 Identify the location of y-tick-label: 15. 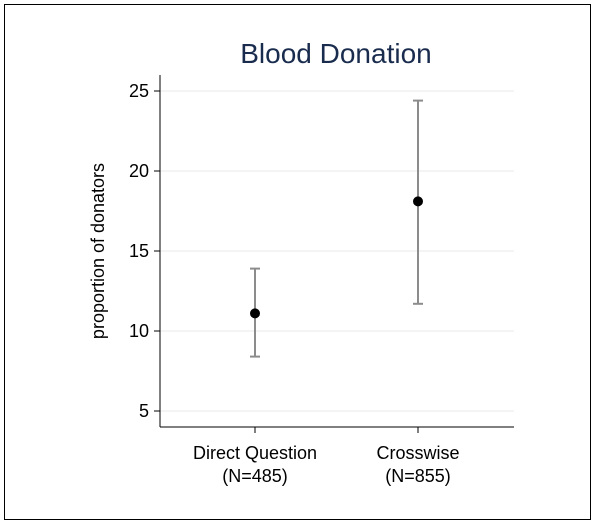
(139, 251).